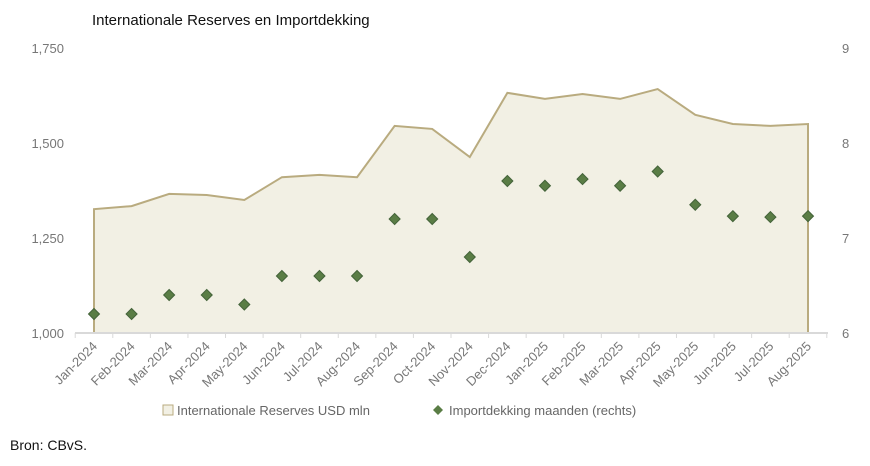 The image size is (870, 466). Describe the element at coordinates (49, 445) in the screenshot. I see `source-note: Bron: CBvS.` at that location.